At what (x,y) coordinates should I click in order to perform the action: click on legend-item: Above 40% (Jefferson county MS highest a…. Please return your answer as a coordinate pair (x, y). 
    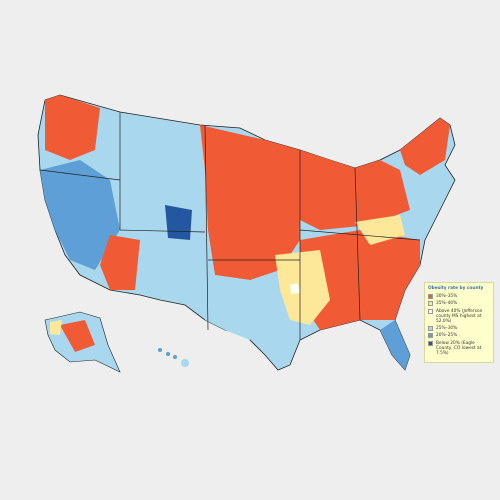
    Looking at the image, I should click on (459, 316).